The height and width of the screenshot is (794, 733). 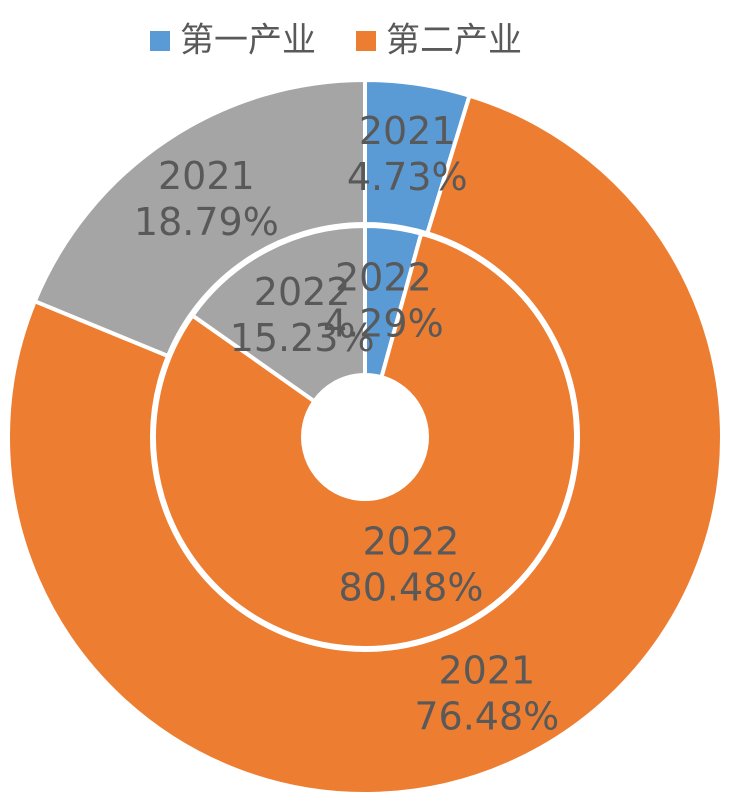 What do you see at coordinates (206, 199) in the screenshot?
I see `data-label: 2021 18.79%` at bounding box center [206, 199].